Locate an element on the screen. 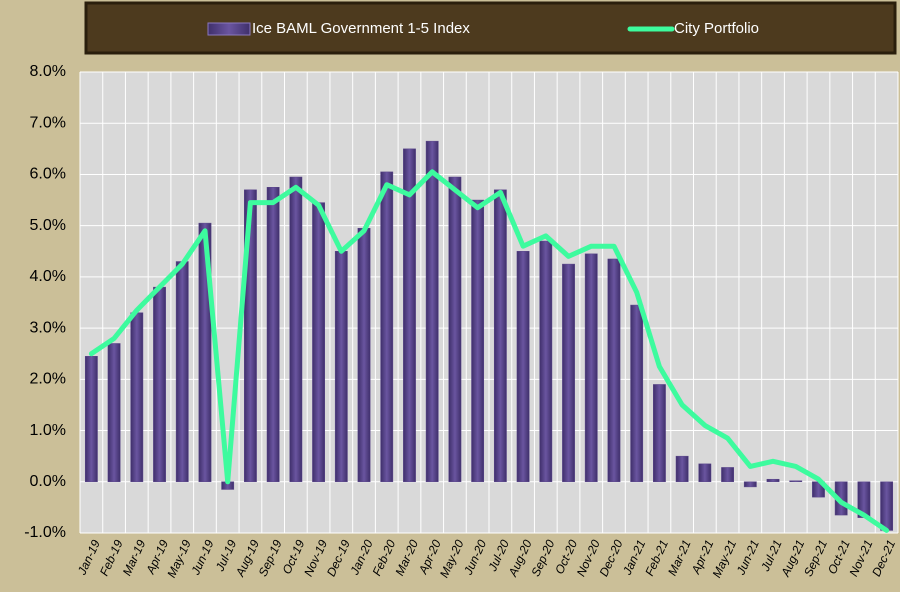 This screenshot has height=592, width=900. y-tick-label: 3.0% is located at coordinates (48, 327).